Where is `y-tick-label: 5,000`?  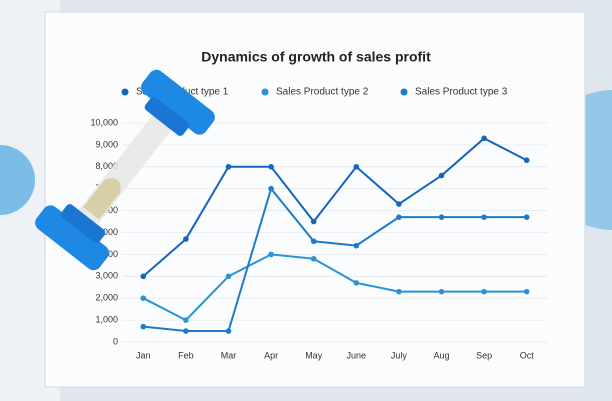 y-tick-label: 5,000 is located at coordinates (106, 232).